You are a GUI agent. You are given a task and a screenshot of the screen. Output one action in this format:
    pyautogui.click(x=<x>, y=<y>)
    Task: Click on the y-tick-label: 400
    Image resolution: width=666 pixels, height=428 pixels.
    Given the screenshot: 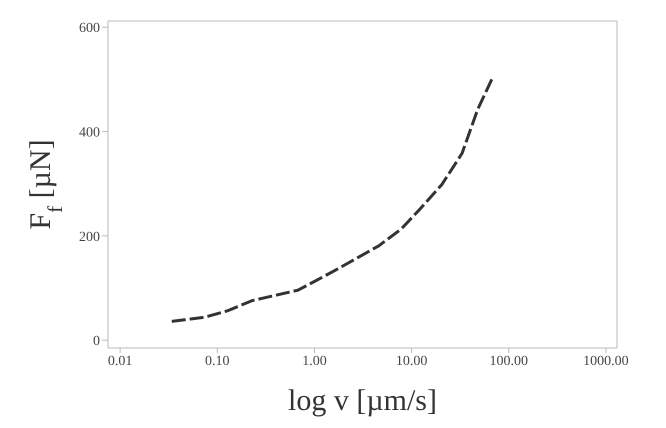 What is the action you would take?
    pyautogui.click(x=89, y=133)
    